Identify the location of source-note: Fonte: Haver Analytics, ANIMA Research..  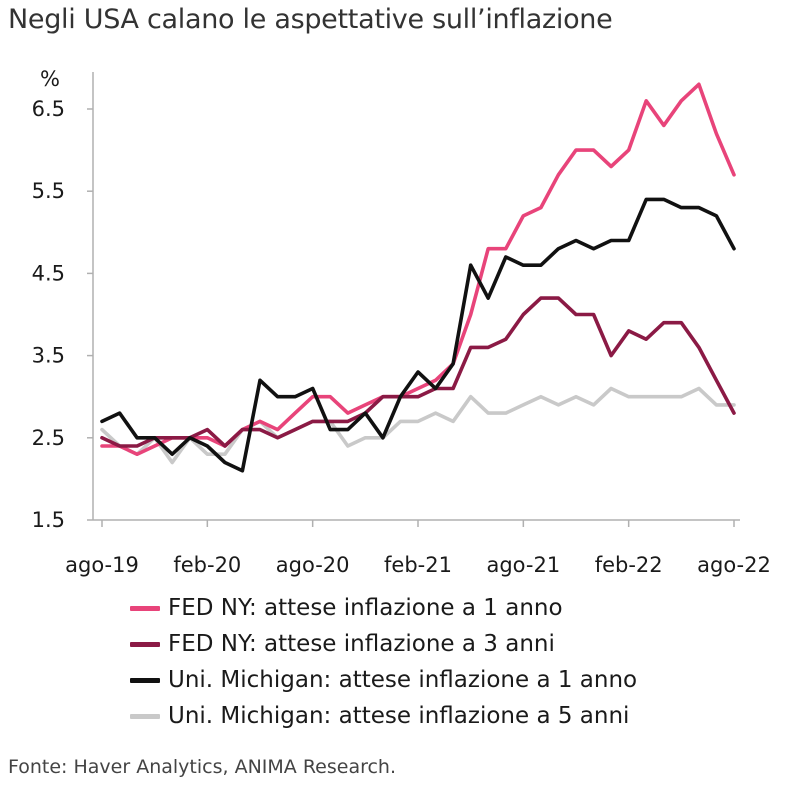
(202, 767).